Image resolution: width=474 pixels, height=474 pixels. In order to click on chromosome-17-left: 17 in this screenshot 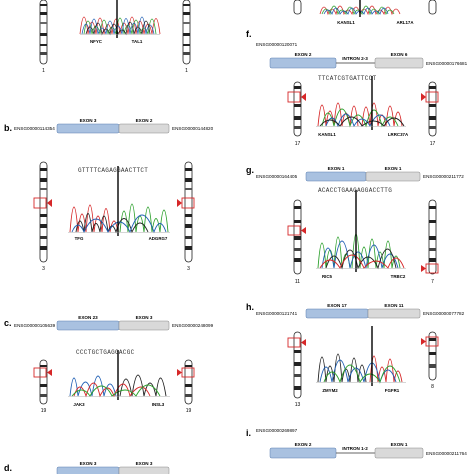, I will do `click(296, 114)`.